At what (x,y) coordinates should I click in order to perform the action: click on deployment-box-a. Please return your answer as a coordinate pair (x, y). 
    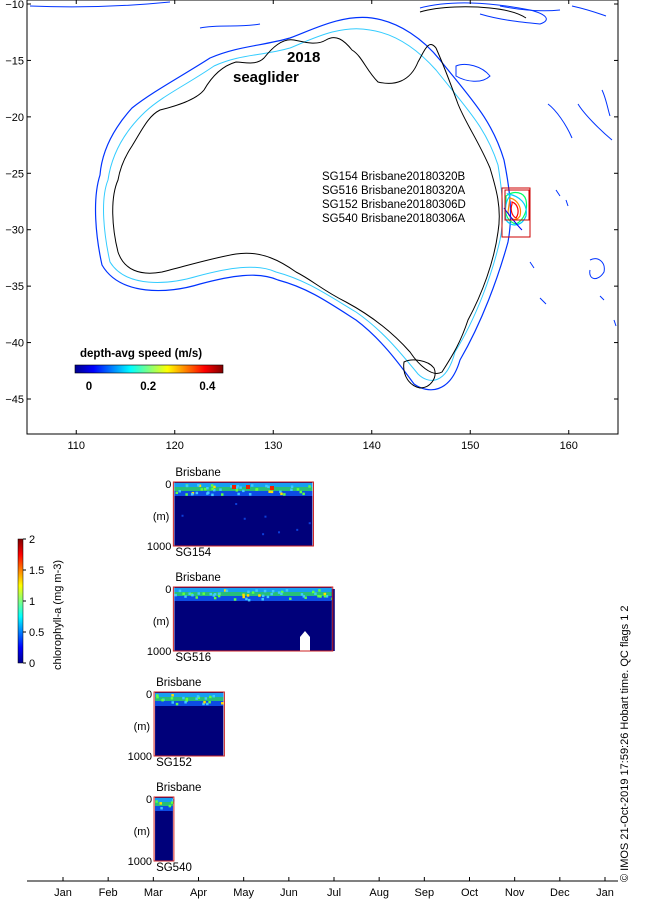
    Looking at the image, I should click on (516, 212).